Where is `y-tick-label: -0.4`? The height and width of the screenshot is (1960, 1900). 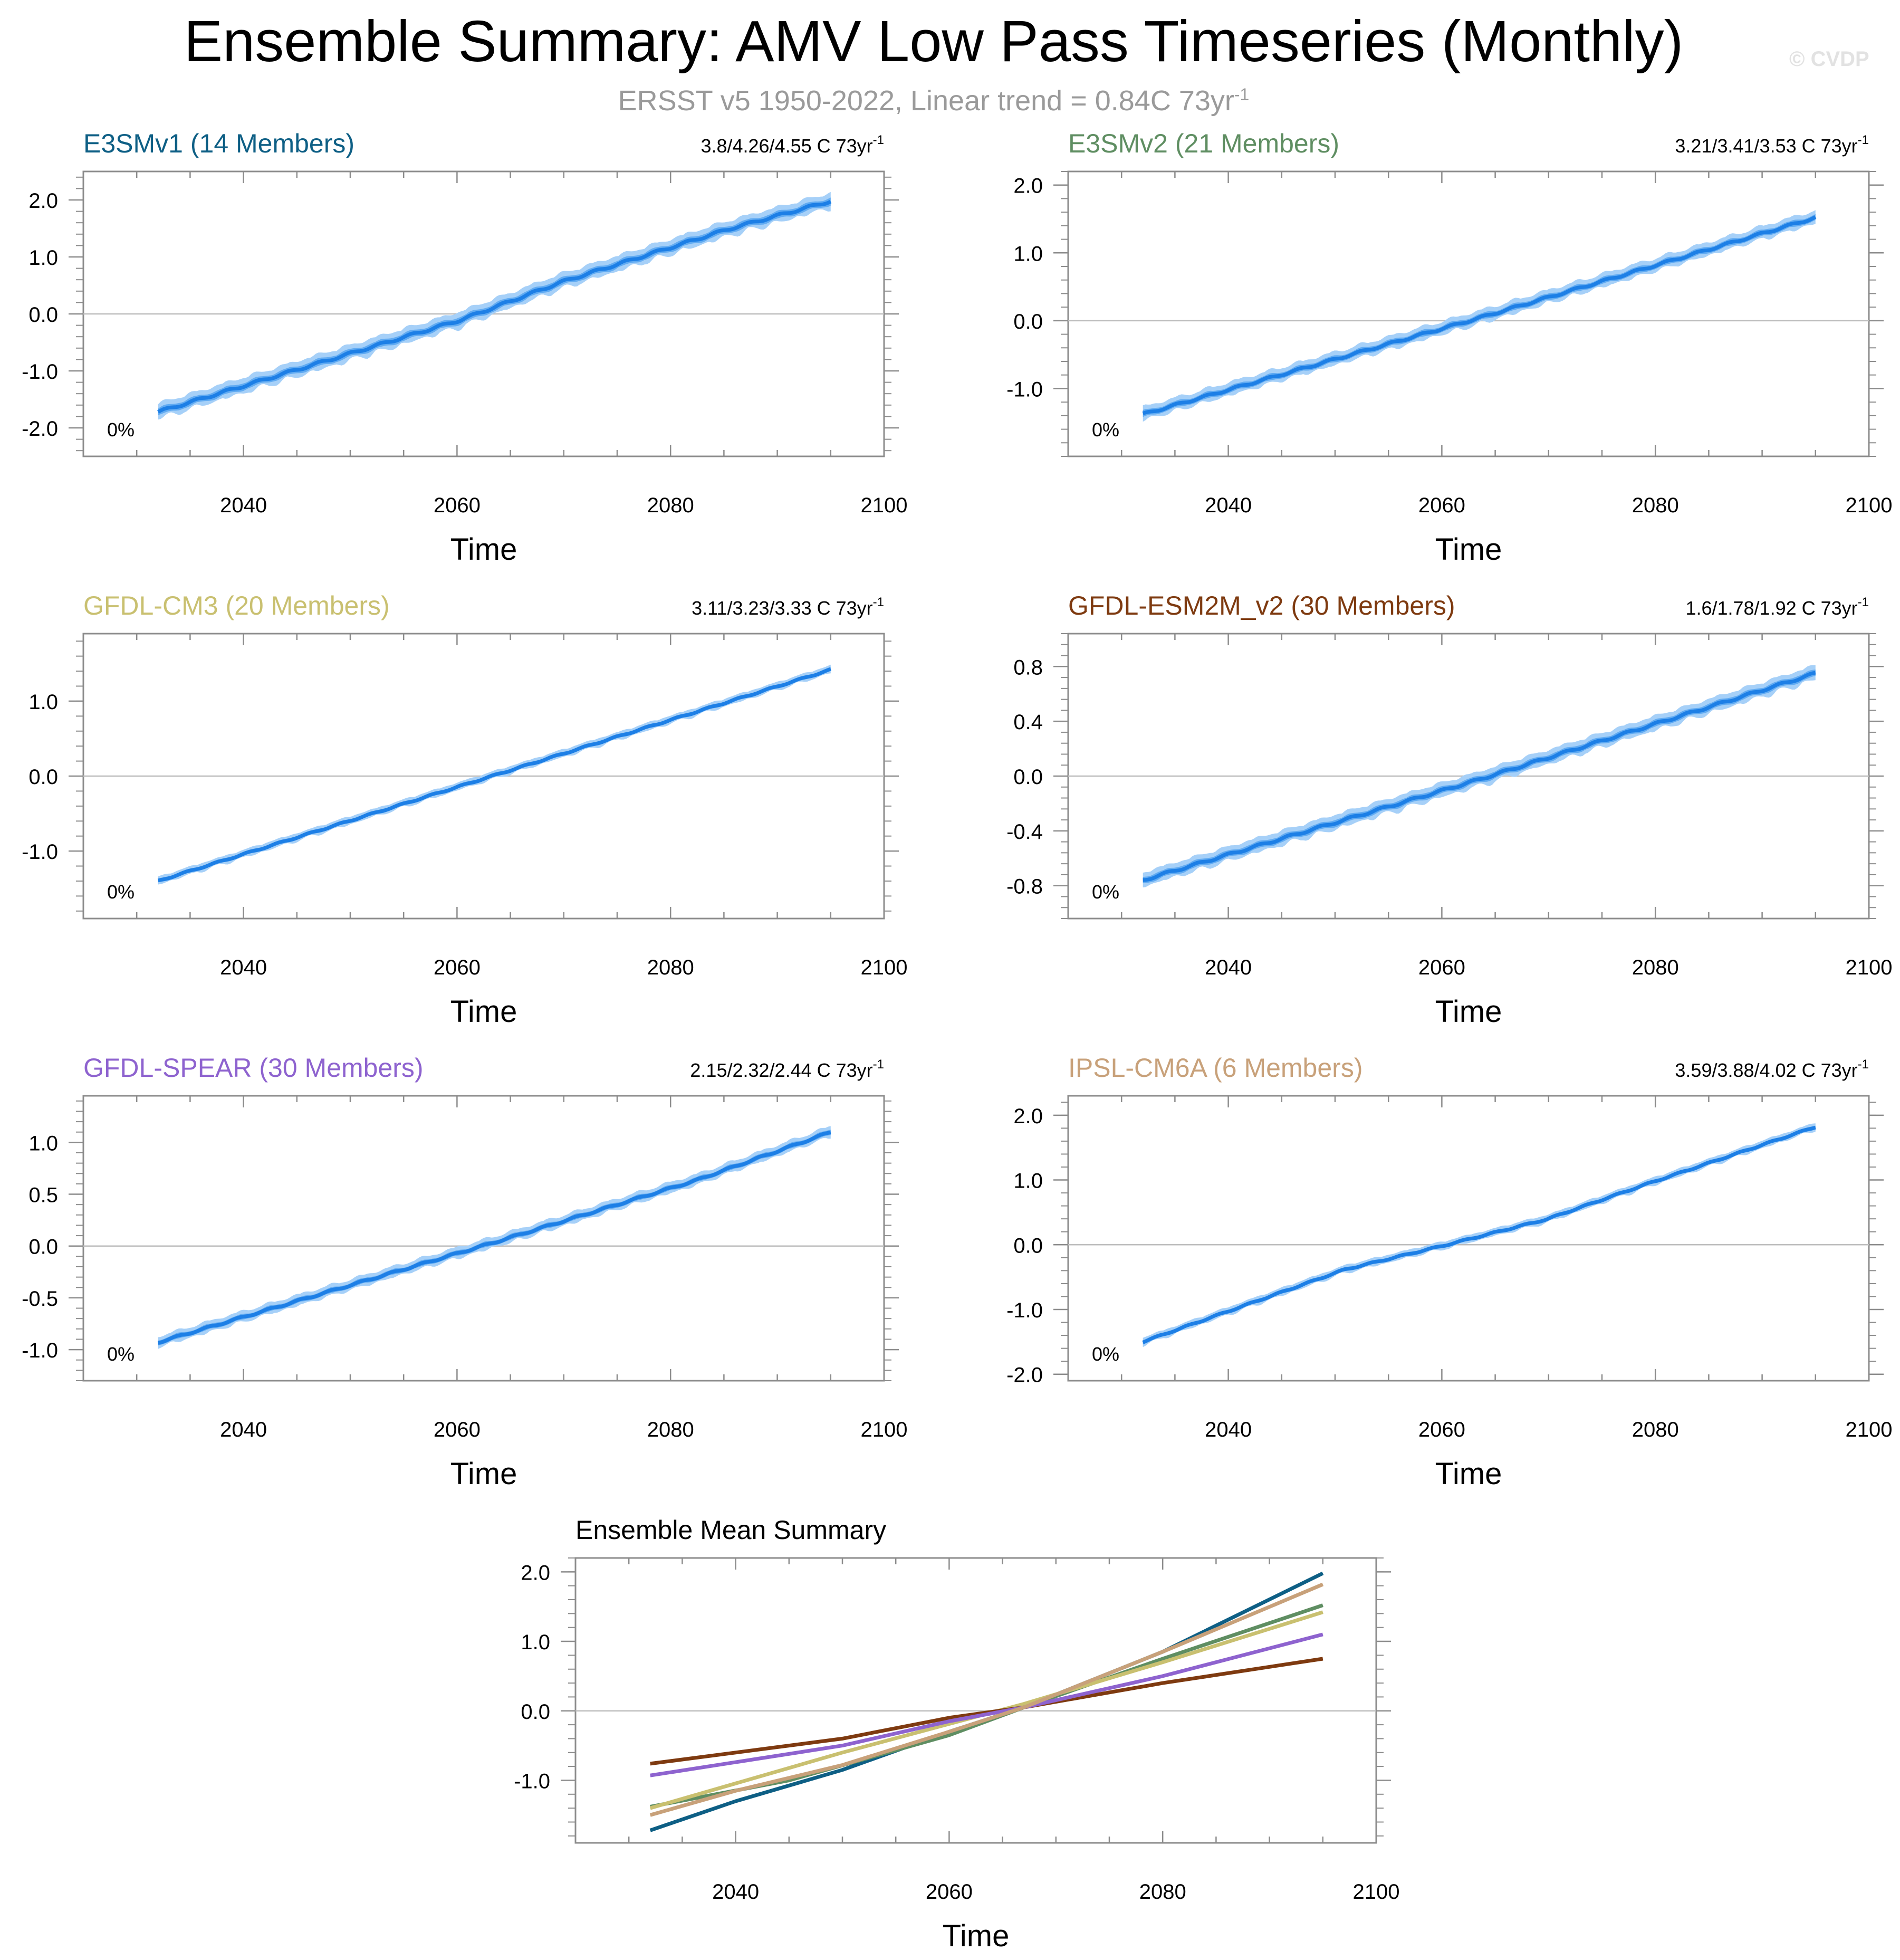
y-tick-label: -0.4 is located at coordinates (1024, 832).